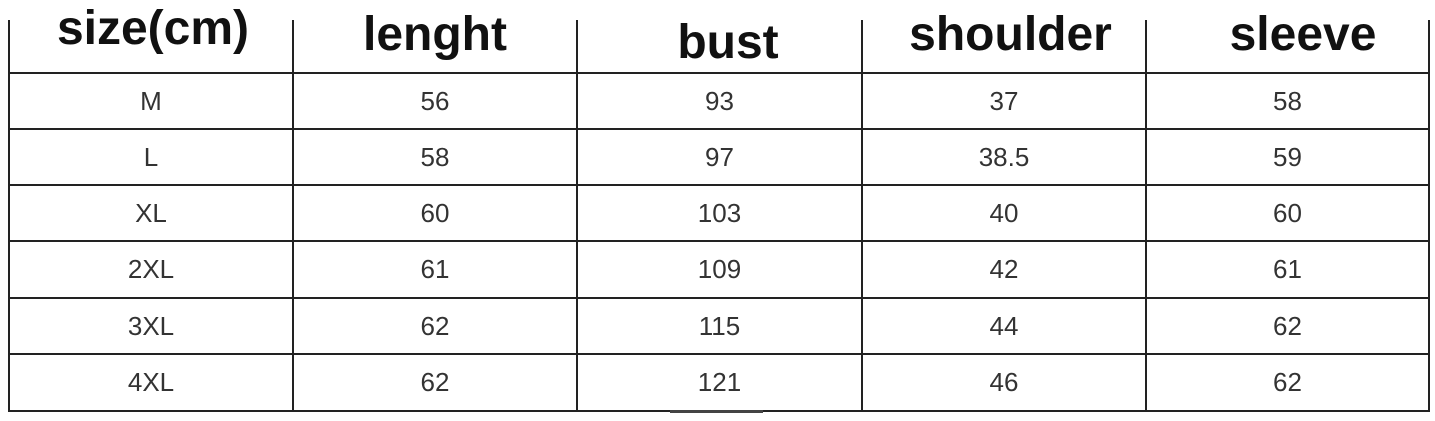 The height and width of the screenshot is (421, 1435). I want to click on table-row: 4XL 62 121 46 62, so click(719, 382).